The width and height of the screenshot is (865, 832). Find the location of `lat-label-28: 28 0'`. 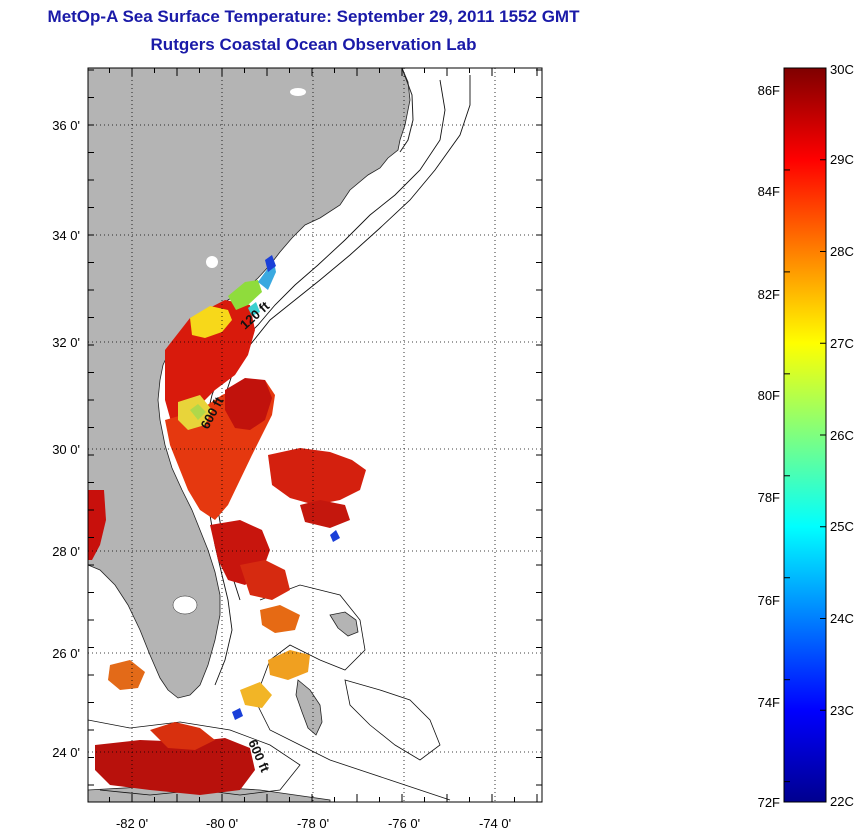

lat-label-28: 28 0' is located at coordinates (66, 551).